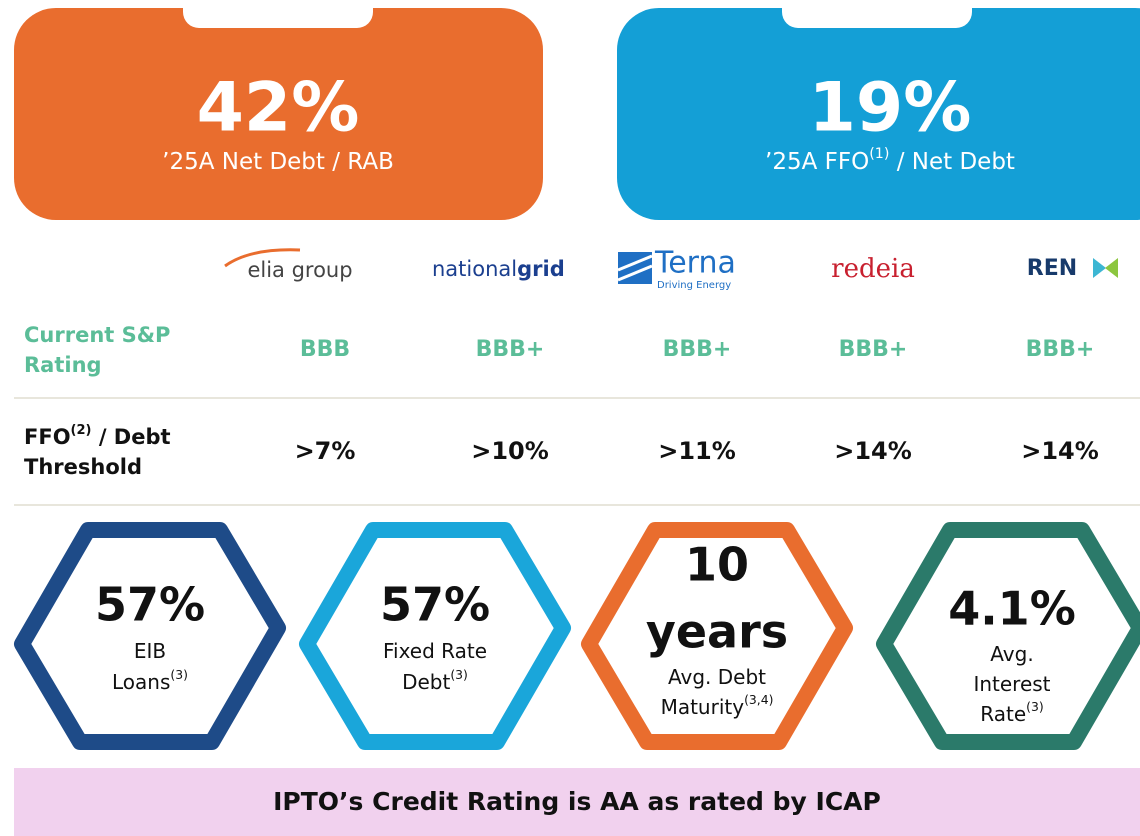 This screenshot has height=836, width=1140. Describe the element at coordinates (325, 451) in the screenshot. I see `cell-value: >7%` at that location.